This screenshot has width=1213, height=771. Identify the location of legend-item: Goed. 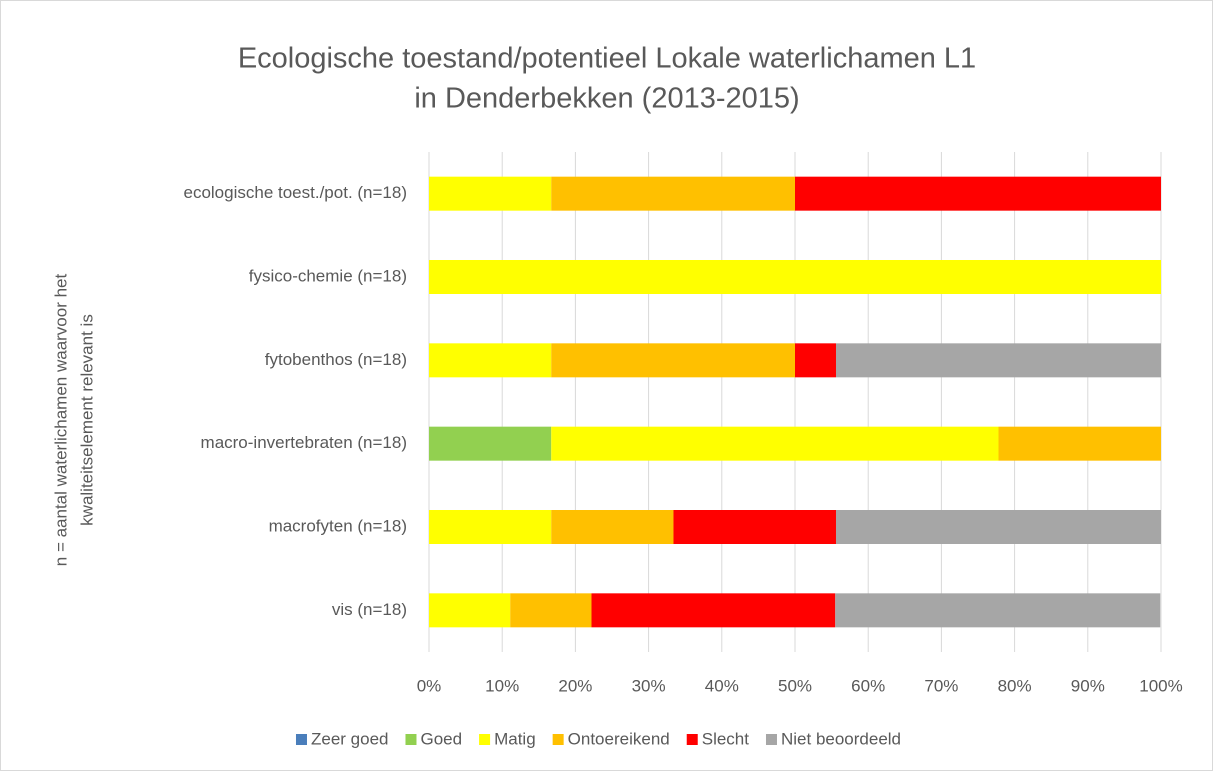
(433, 738).